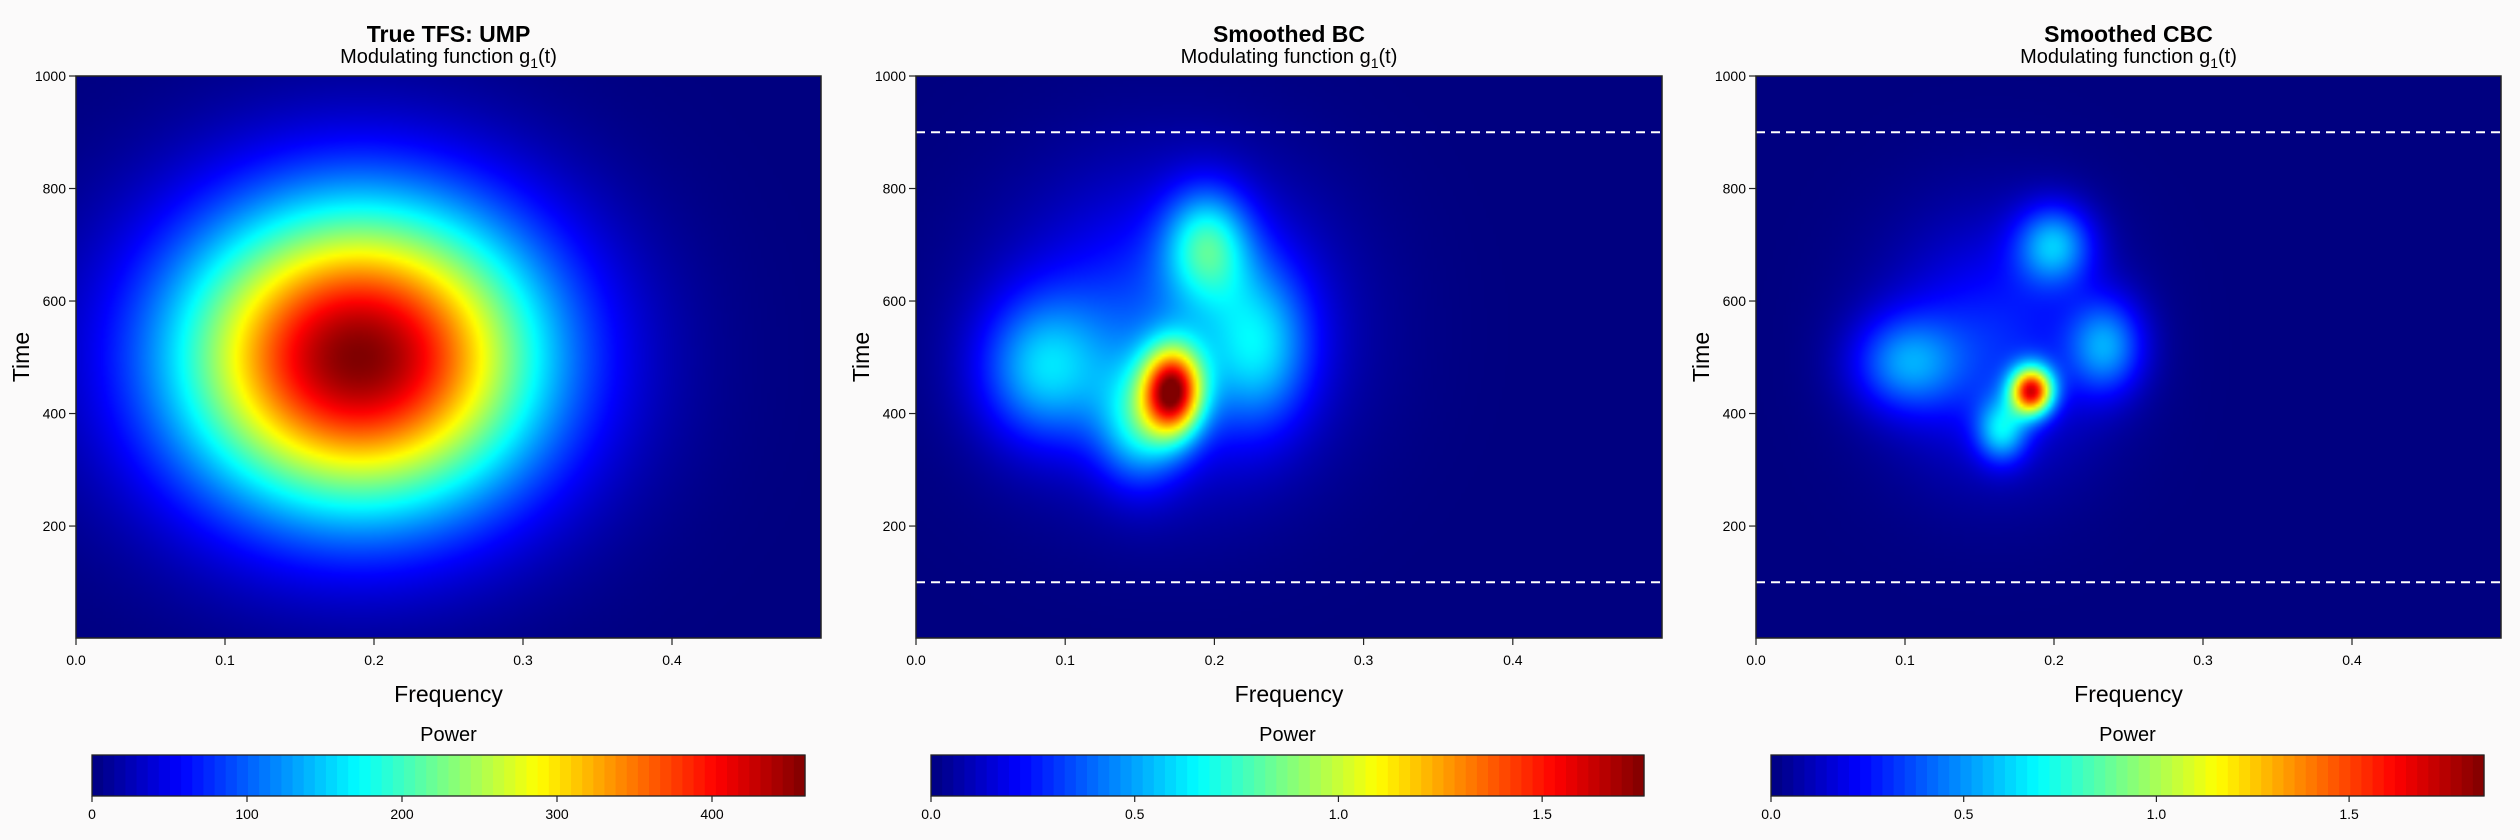 This screenshot has width=2520, height=840. I want to click on colorbar-frame, so click(1287, 775).